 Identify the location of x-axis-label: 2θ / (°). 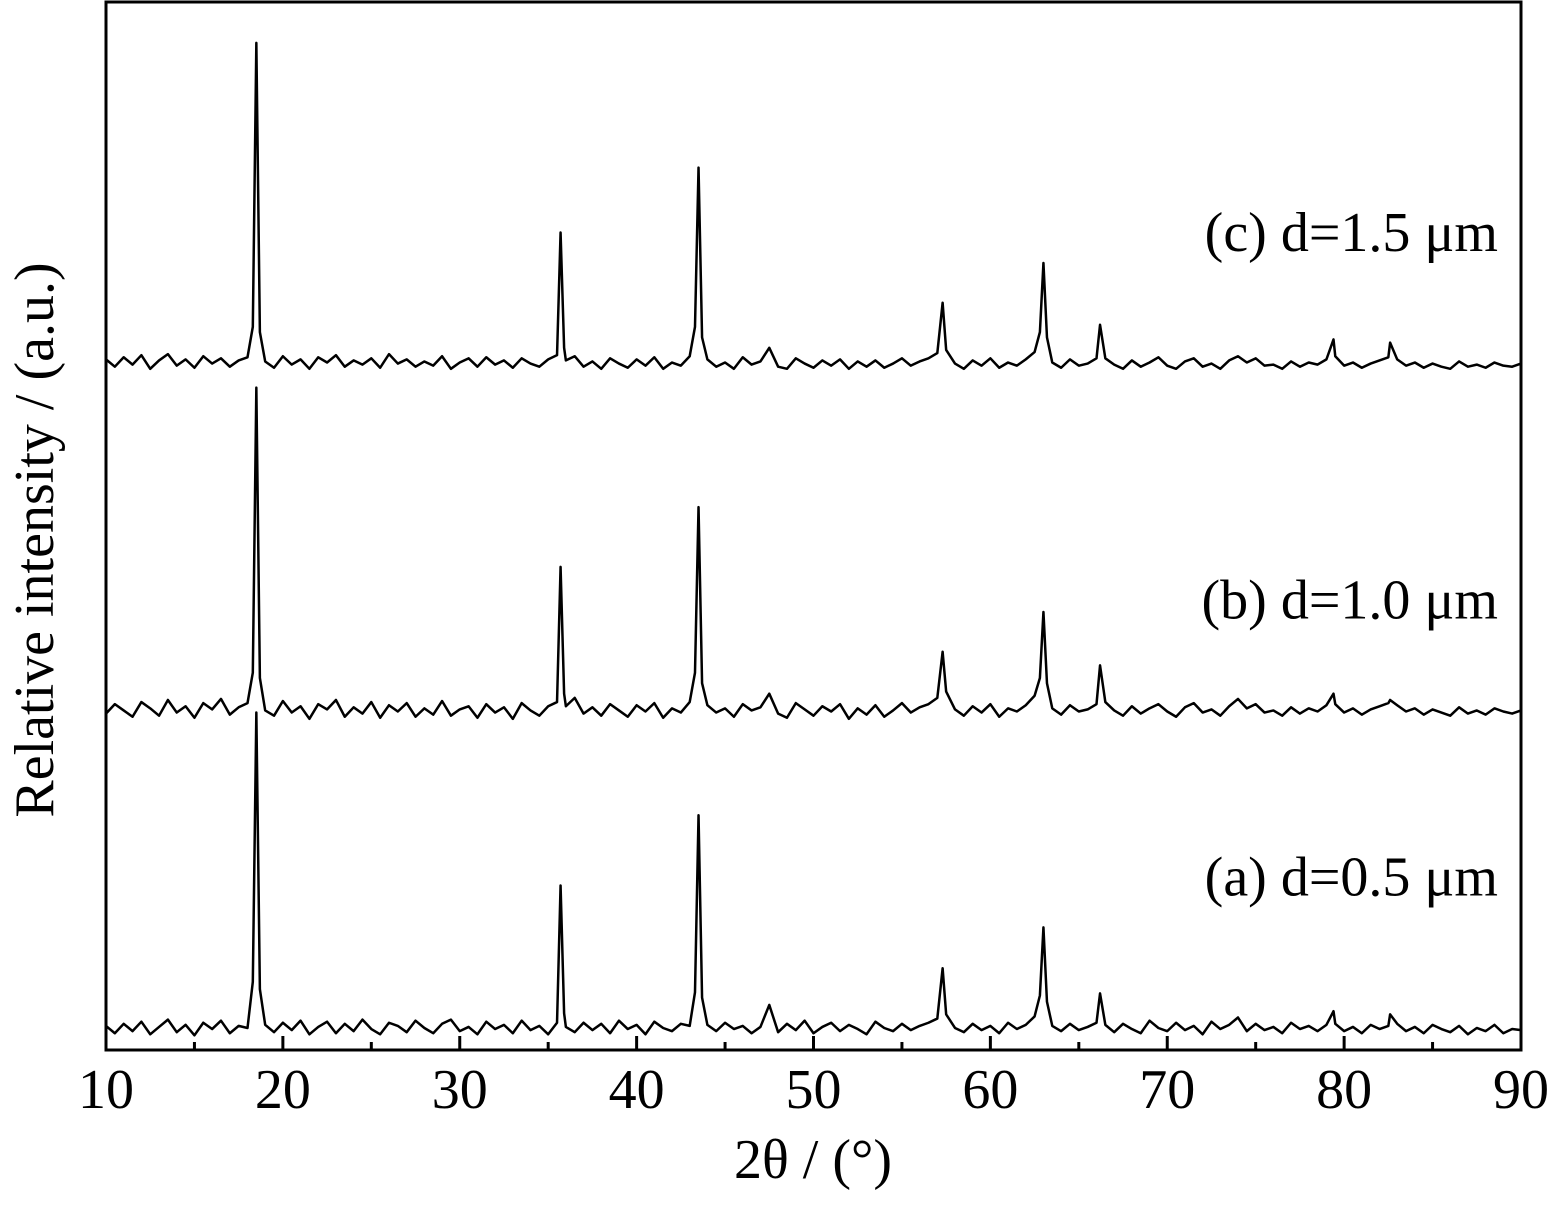
(813, 1160).